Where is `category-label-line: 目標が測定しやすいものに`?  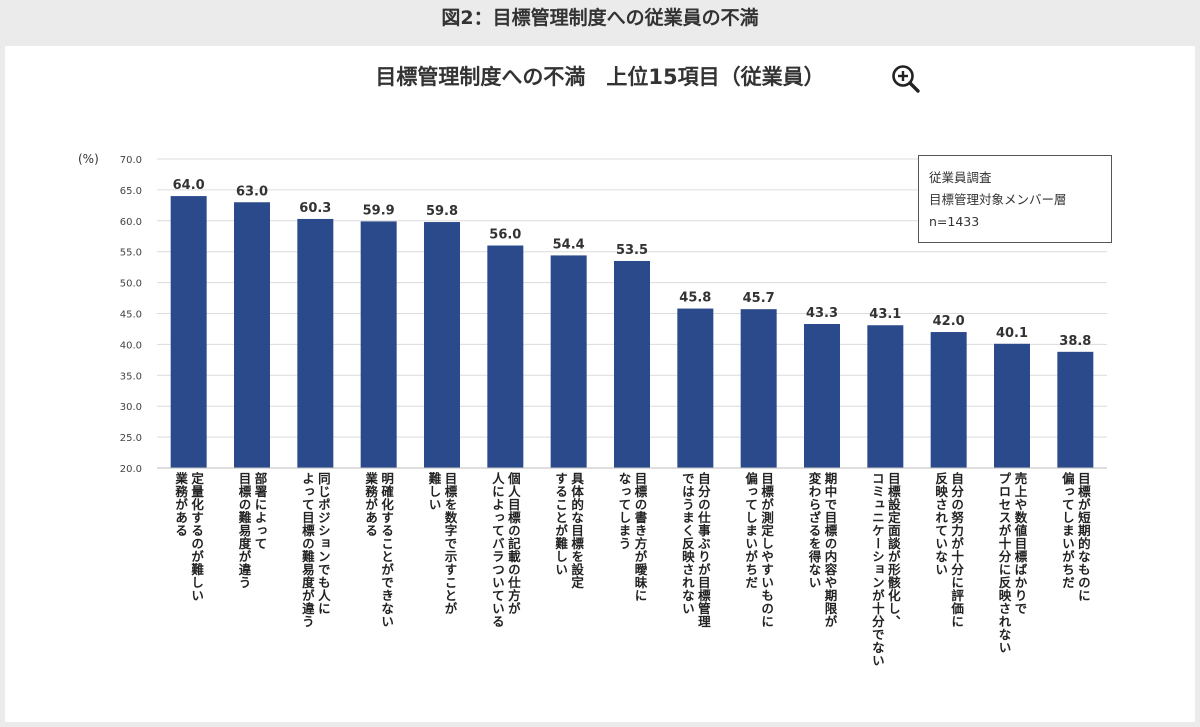
category-label-line: 目標が測定しやすいものに is located at coordinates (767, 550).